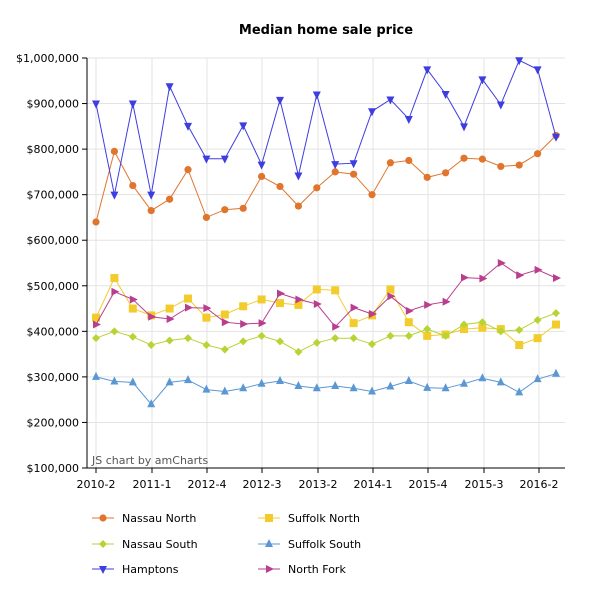  Describe the element at coordinates (484, 484) in the screenshot. I see `x-tick-label: 2015-3` at that location.